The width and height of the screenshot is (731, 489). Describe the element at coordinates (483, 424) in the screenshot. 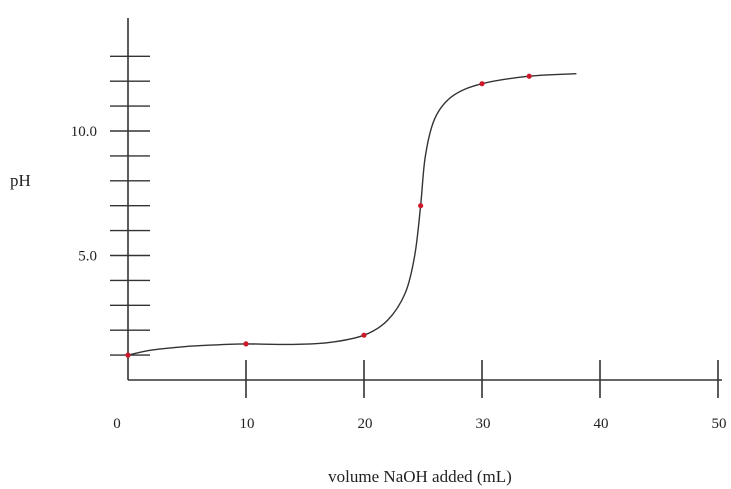

I see `x-tick-label: 30` at that location.